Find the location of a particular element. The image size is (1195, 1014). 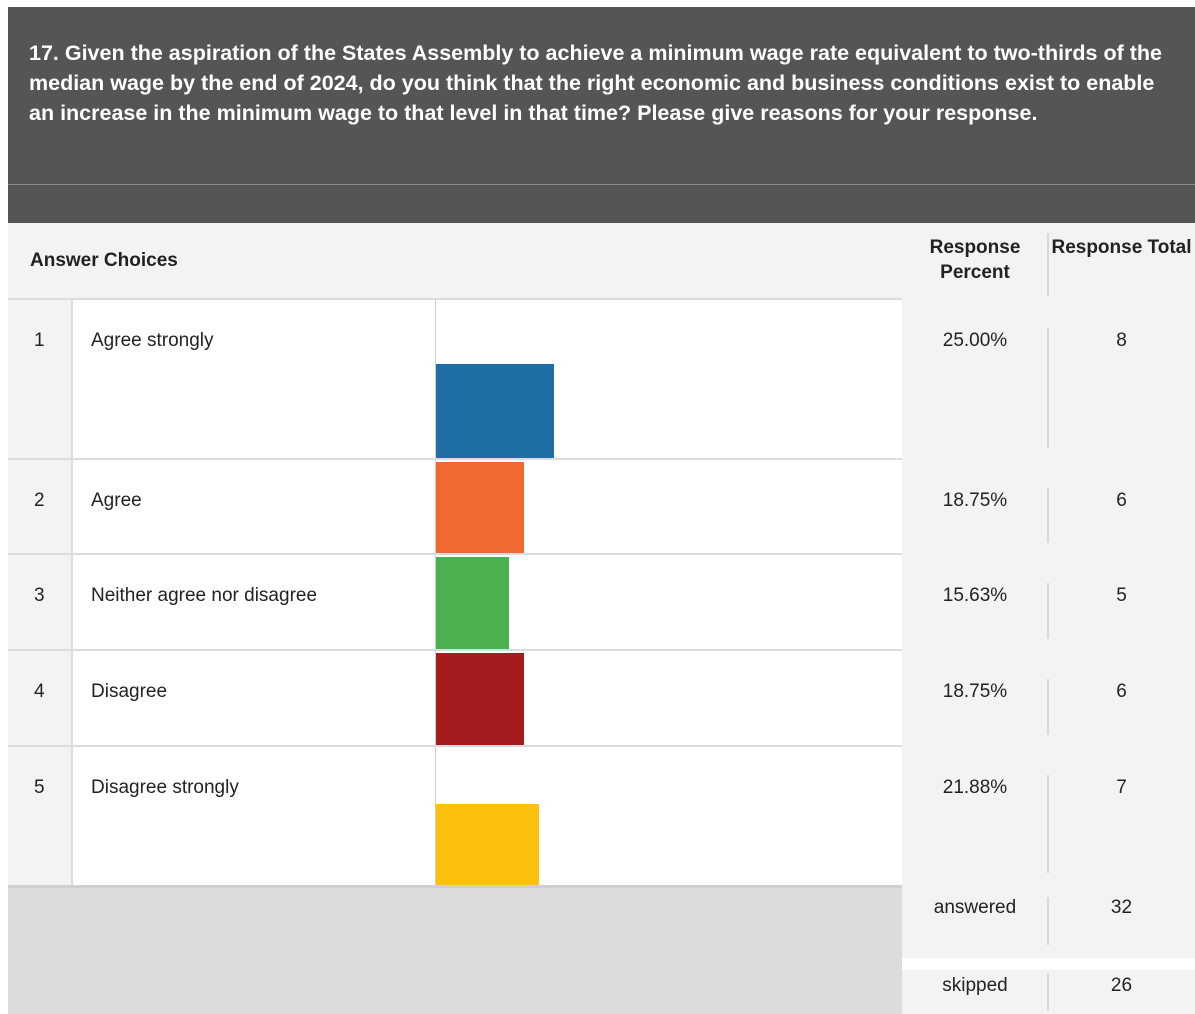

row-number: 4 is located at coordinates (39, 692).